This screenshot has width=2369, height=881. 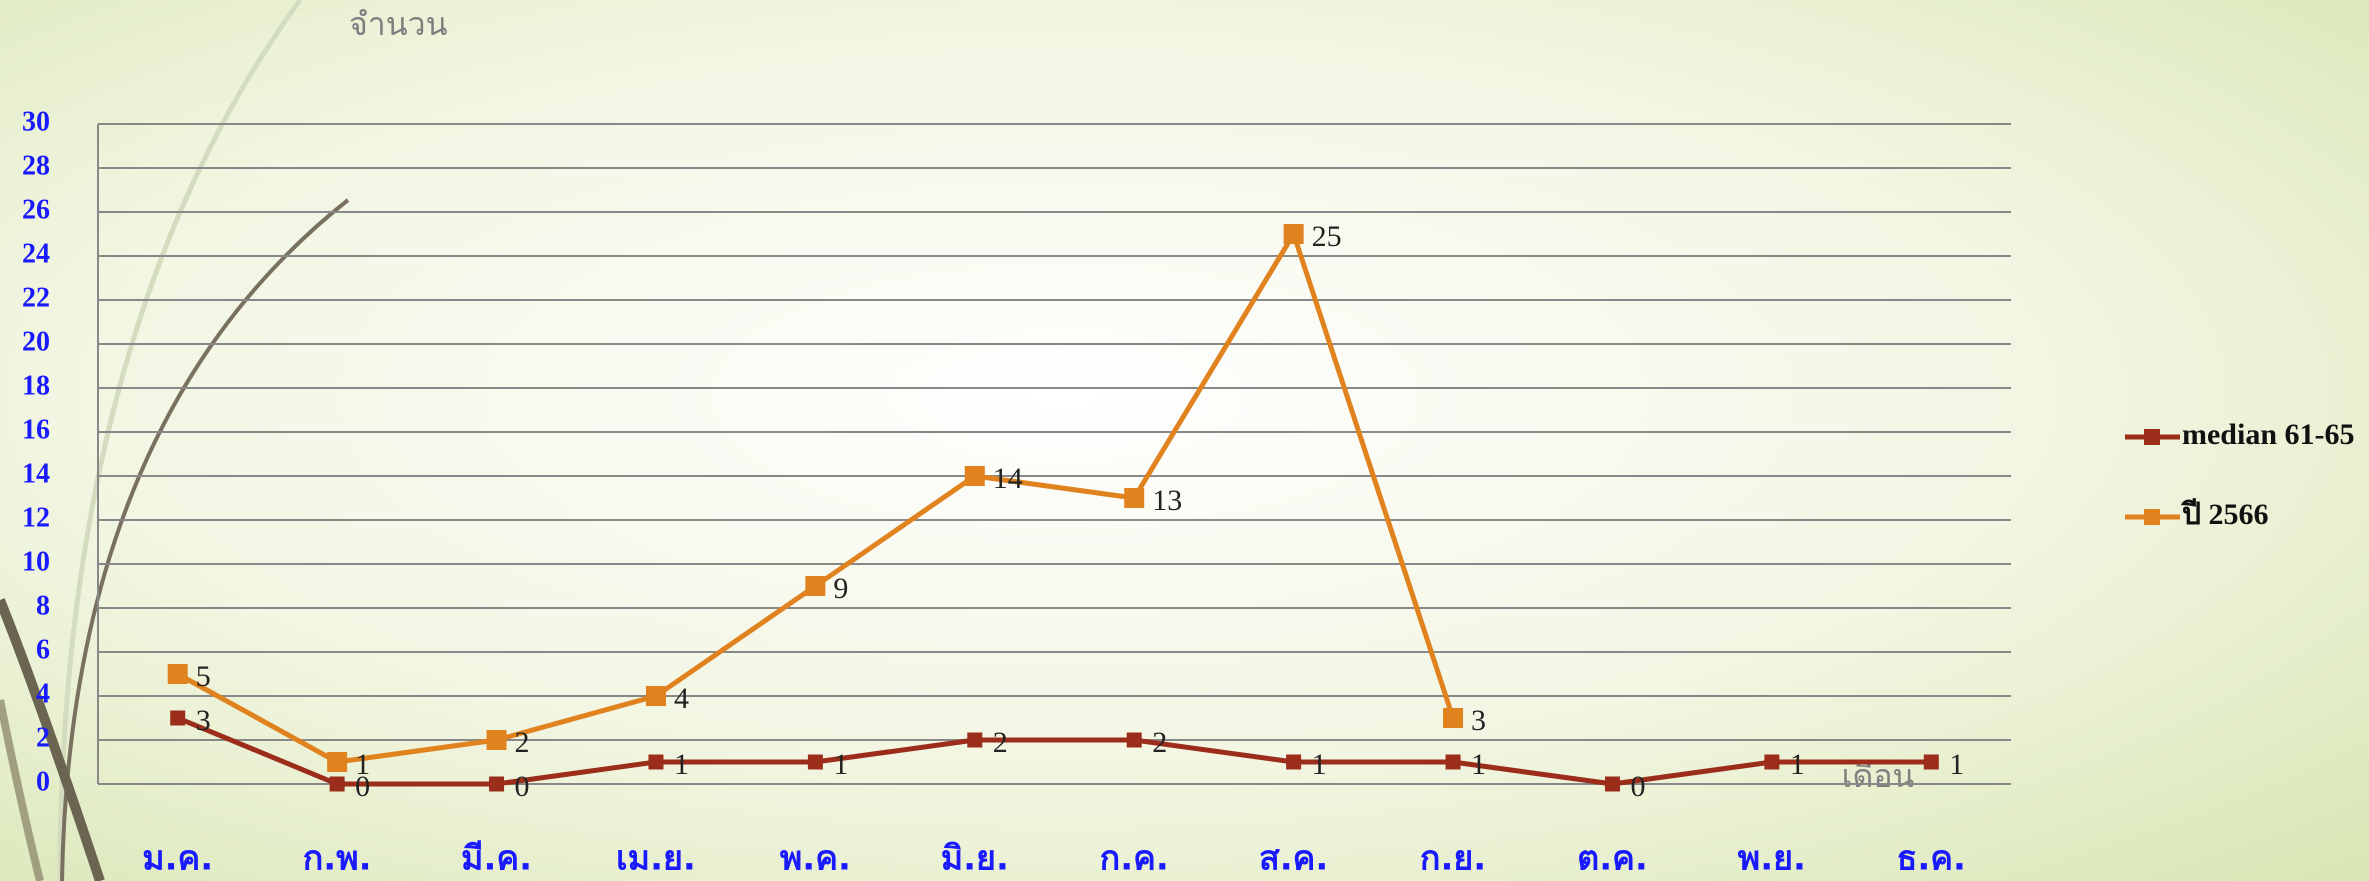 What do you see at coordinates (43, 605) in the screenshot?
I see `y-tick-label: 8` at bounding box center [43, 605].